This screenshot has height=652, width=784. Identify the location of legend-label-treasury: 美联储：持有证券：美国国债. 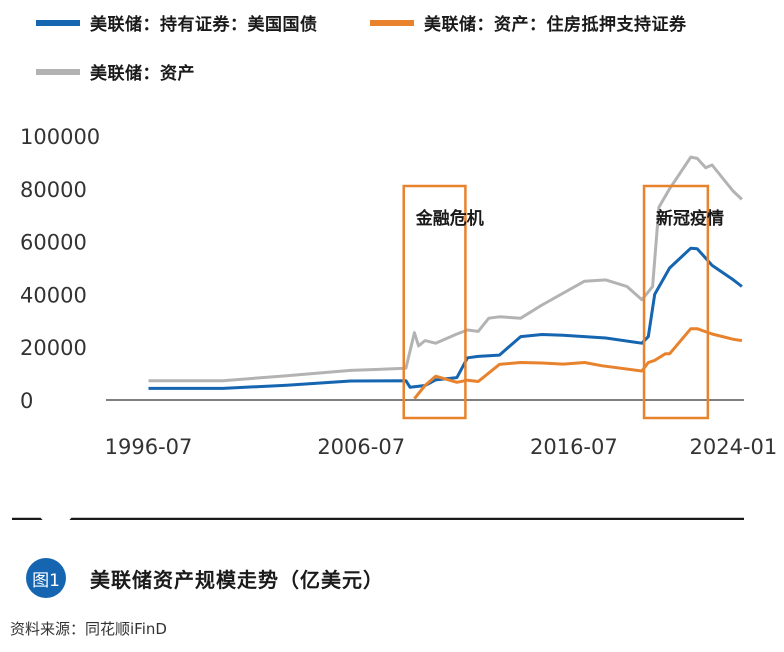
(204, 25).